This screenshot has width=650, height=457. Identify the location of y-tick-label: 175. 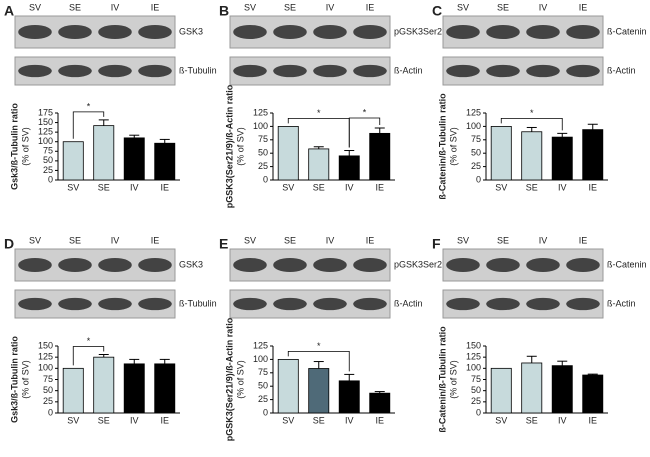
(45, 112).